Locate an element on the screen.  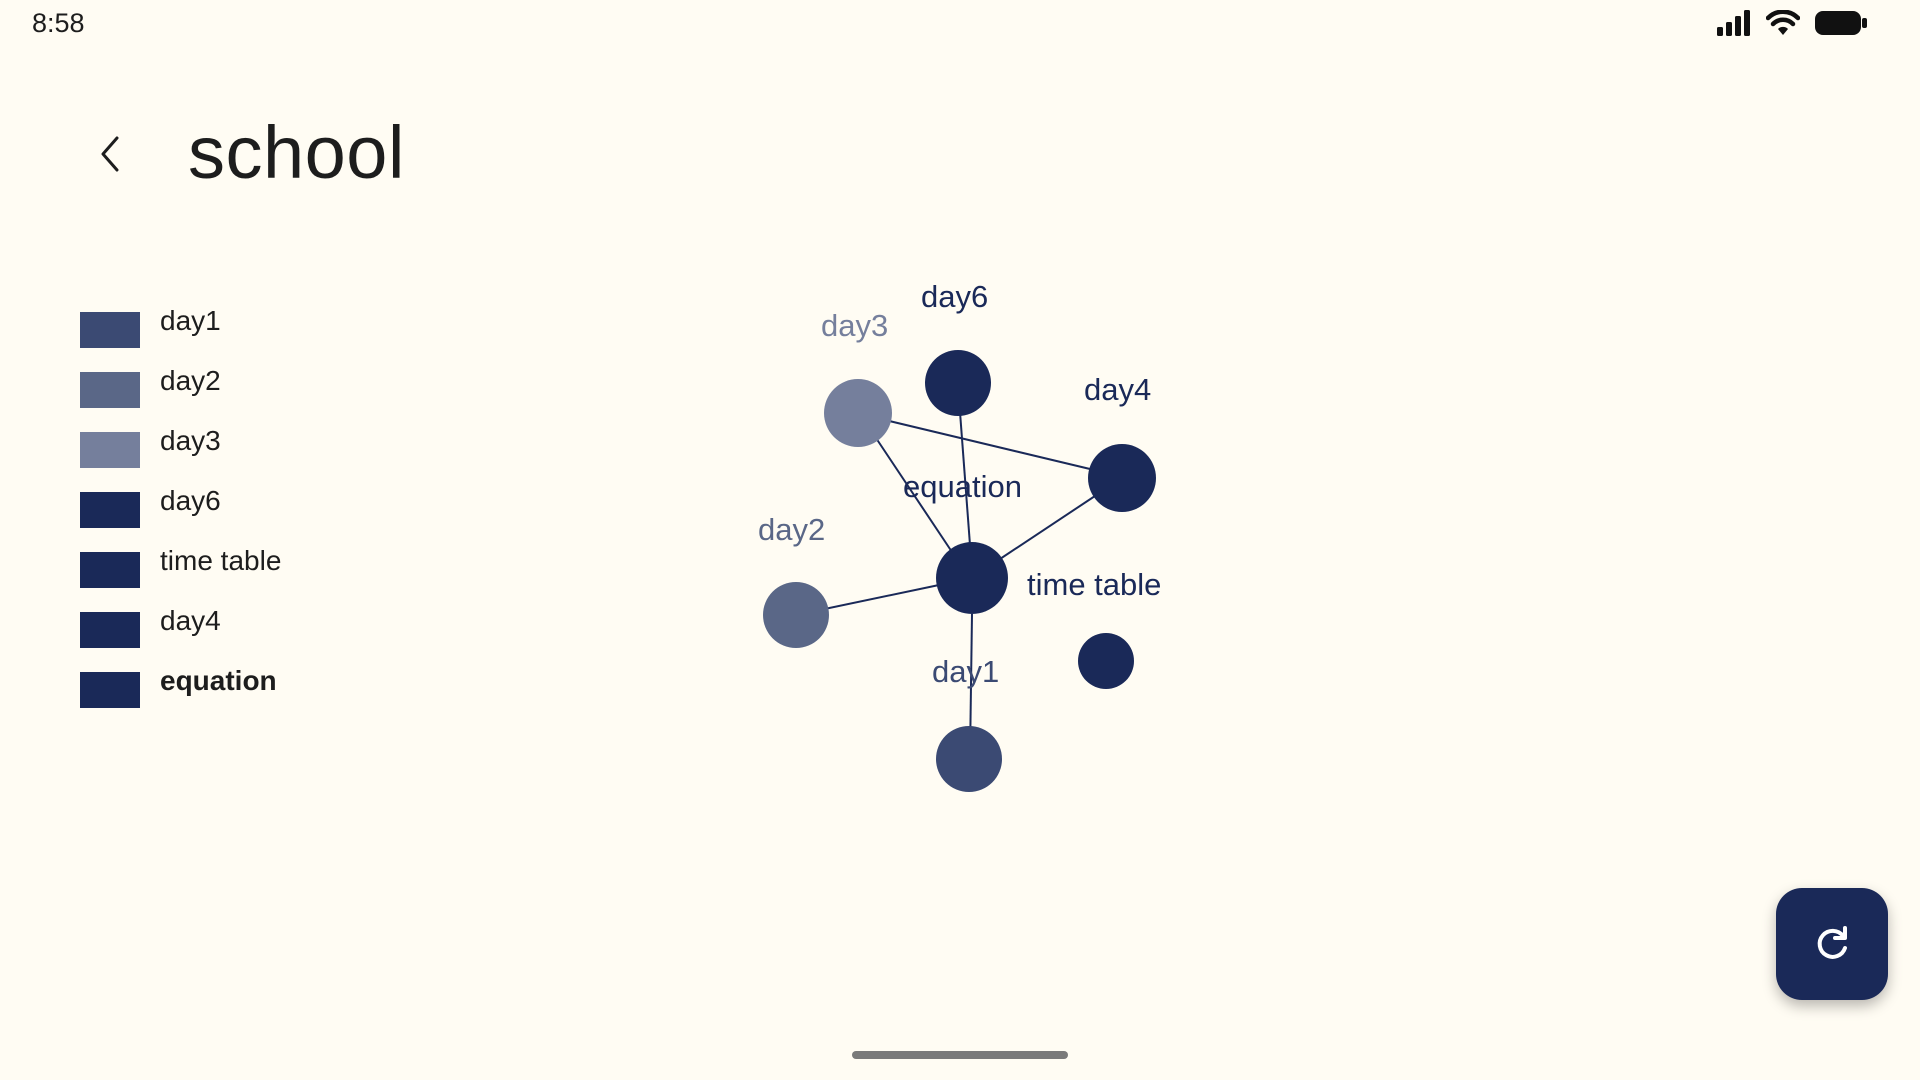
legend-item-time-table: time table is located at coordinates (180, 566).